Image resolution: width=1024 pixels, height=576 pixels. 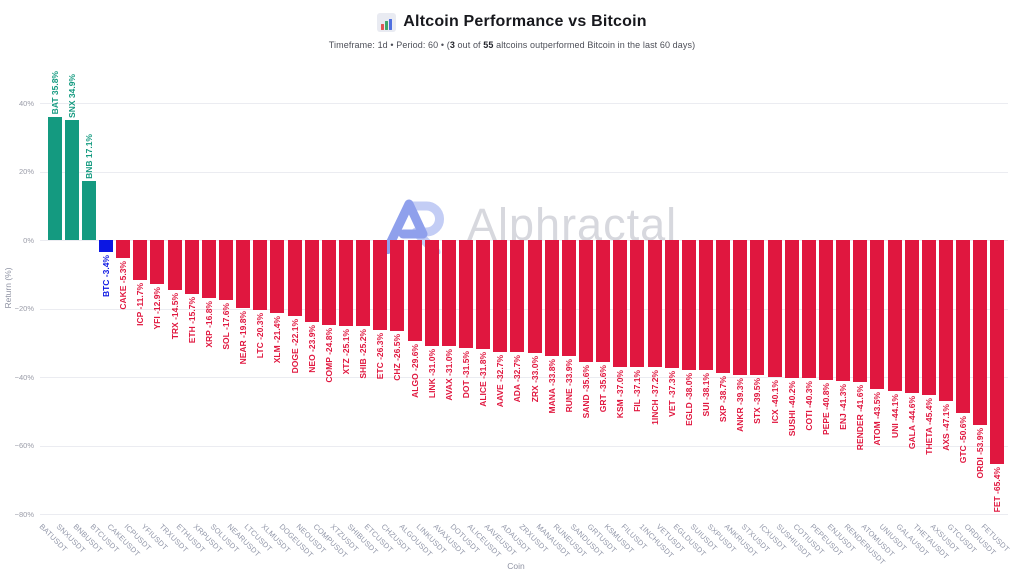 I want to click on bar-value-label-NEAR: NEAR -19.8%, so click(x=243, y=337).